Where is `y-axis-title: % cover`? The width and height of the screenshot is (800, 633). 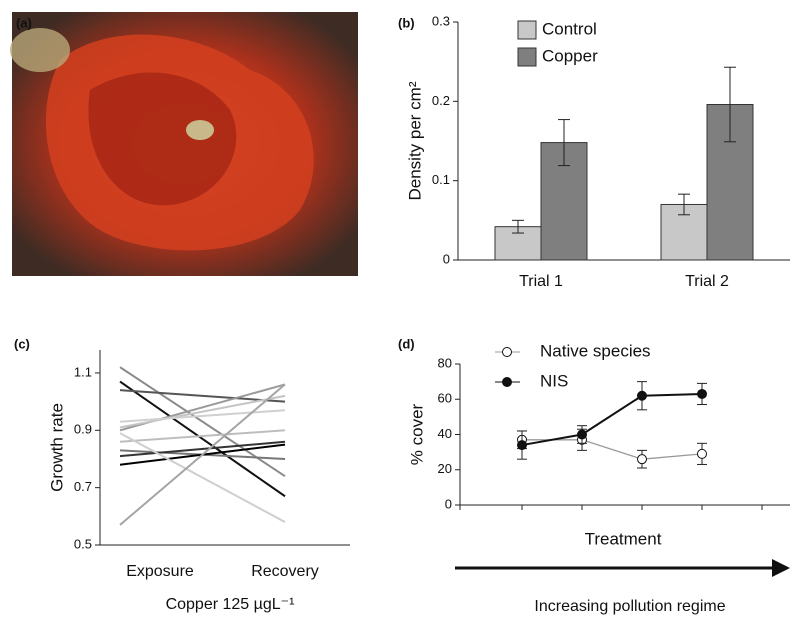 y-axis-title: % cover is located at coordinates (416, 434).